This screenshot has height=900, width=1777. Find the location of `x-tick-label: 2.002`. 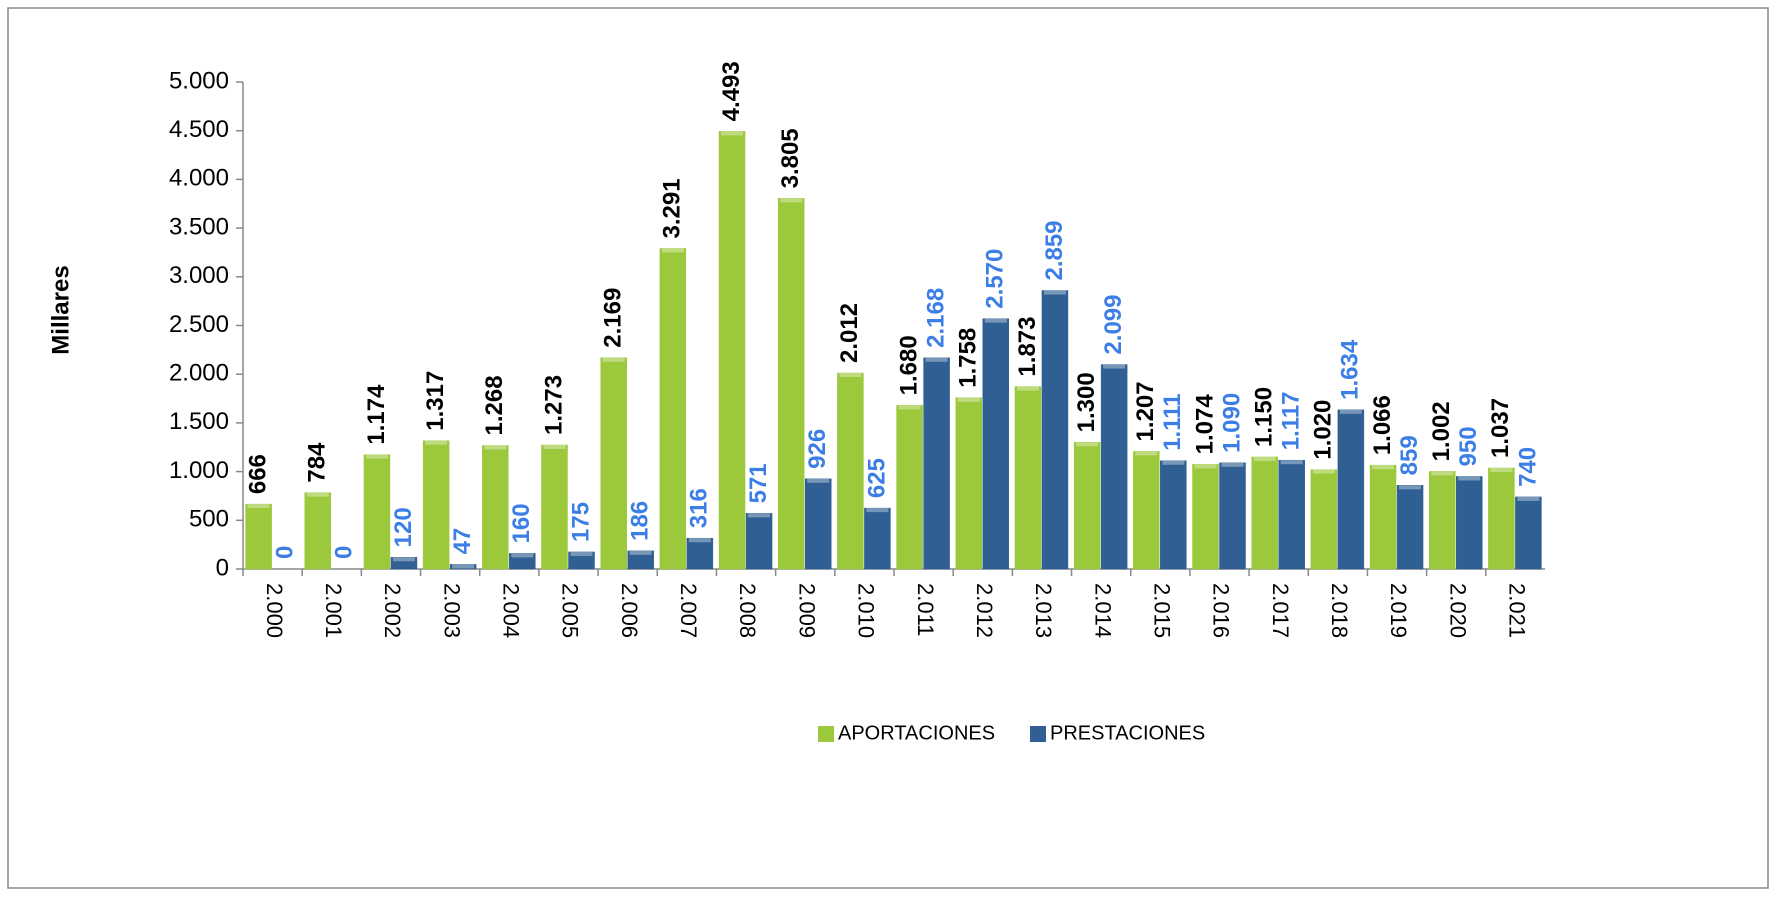

x-tick-label: 2.002 is located at coordinates (392, 610).